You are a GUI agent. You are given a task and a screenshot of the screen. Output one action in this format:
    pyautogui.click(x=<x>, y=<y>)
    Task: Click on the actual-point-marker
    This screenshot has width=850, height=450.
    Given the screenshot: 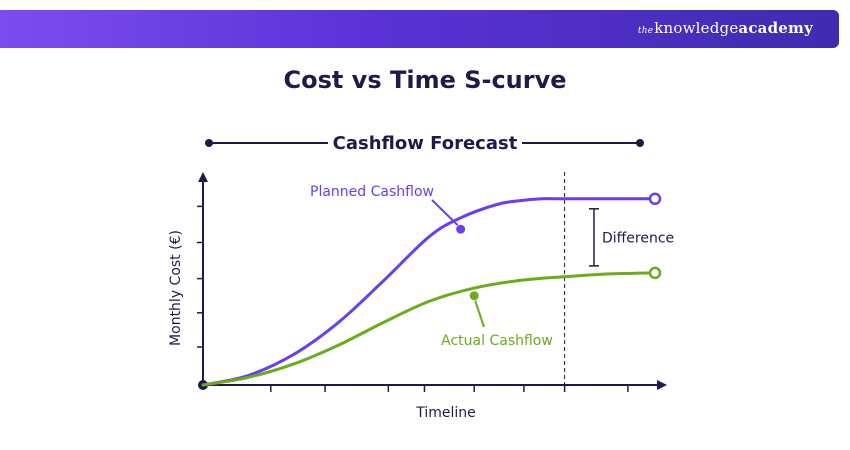 What is the action you would take?
    pyautogui.click(x=474, y=296)
    